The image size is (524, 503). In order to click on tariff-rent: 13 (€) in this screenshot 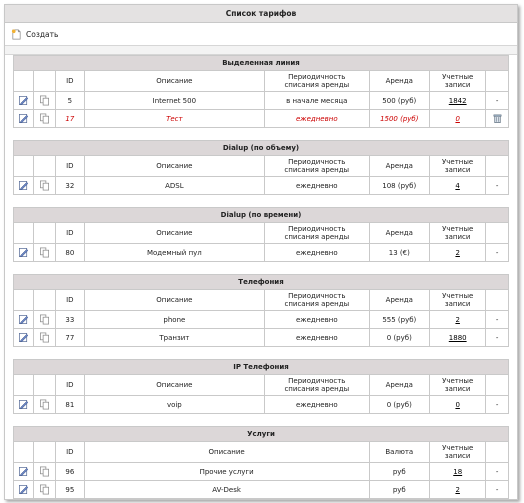, I will do `click(399, 252)`.